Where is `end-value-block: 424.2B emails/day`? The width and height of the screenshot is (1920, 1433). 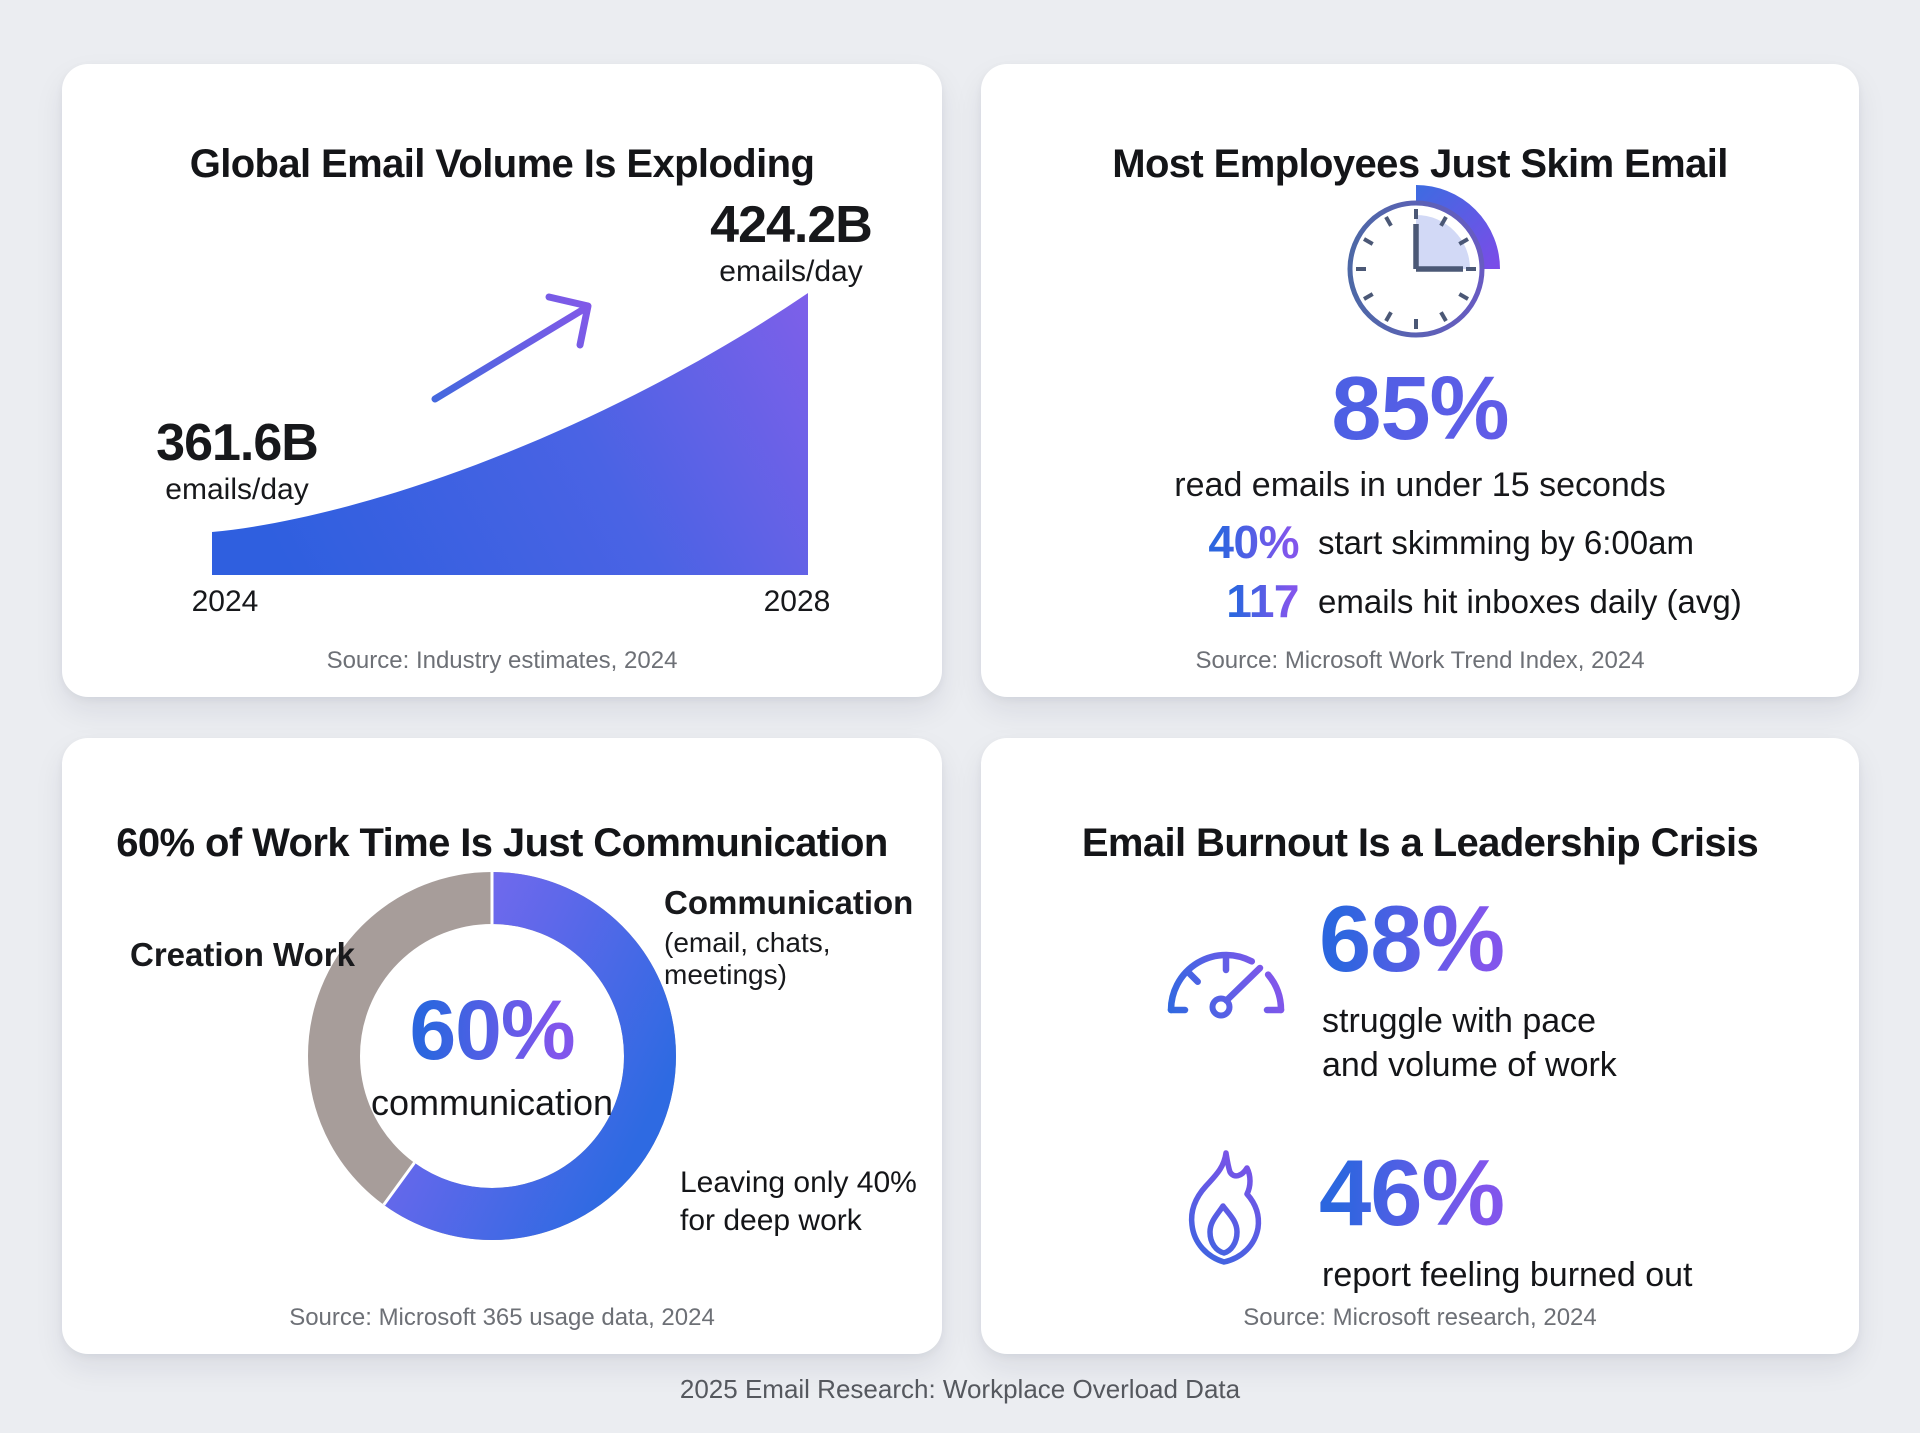
end-value-block: 424.2B emails/day is located at coordinates (791, 243).